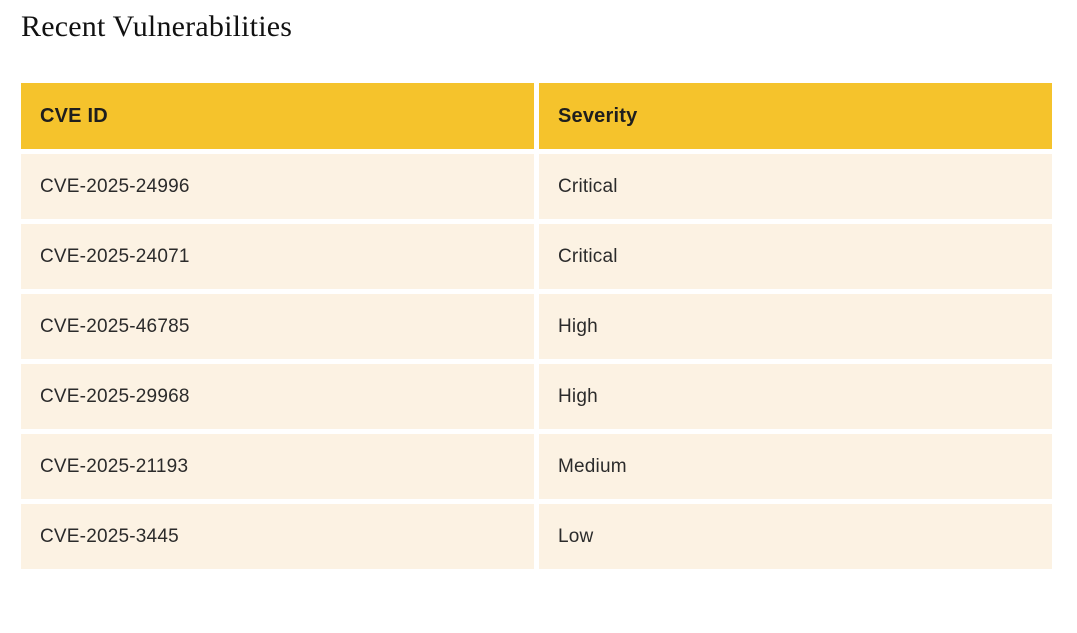 The image size is (1077, 633). I want to click on table-row: CVE-2025-3445 Low, so click(536, 536).